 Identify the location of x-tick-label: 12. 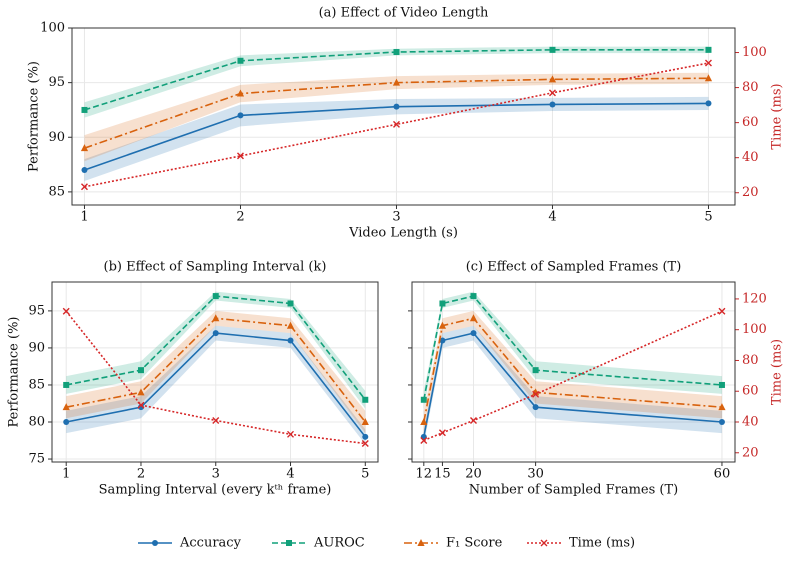
(424, 474).